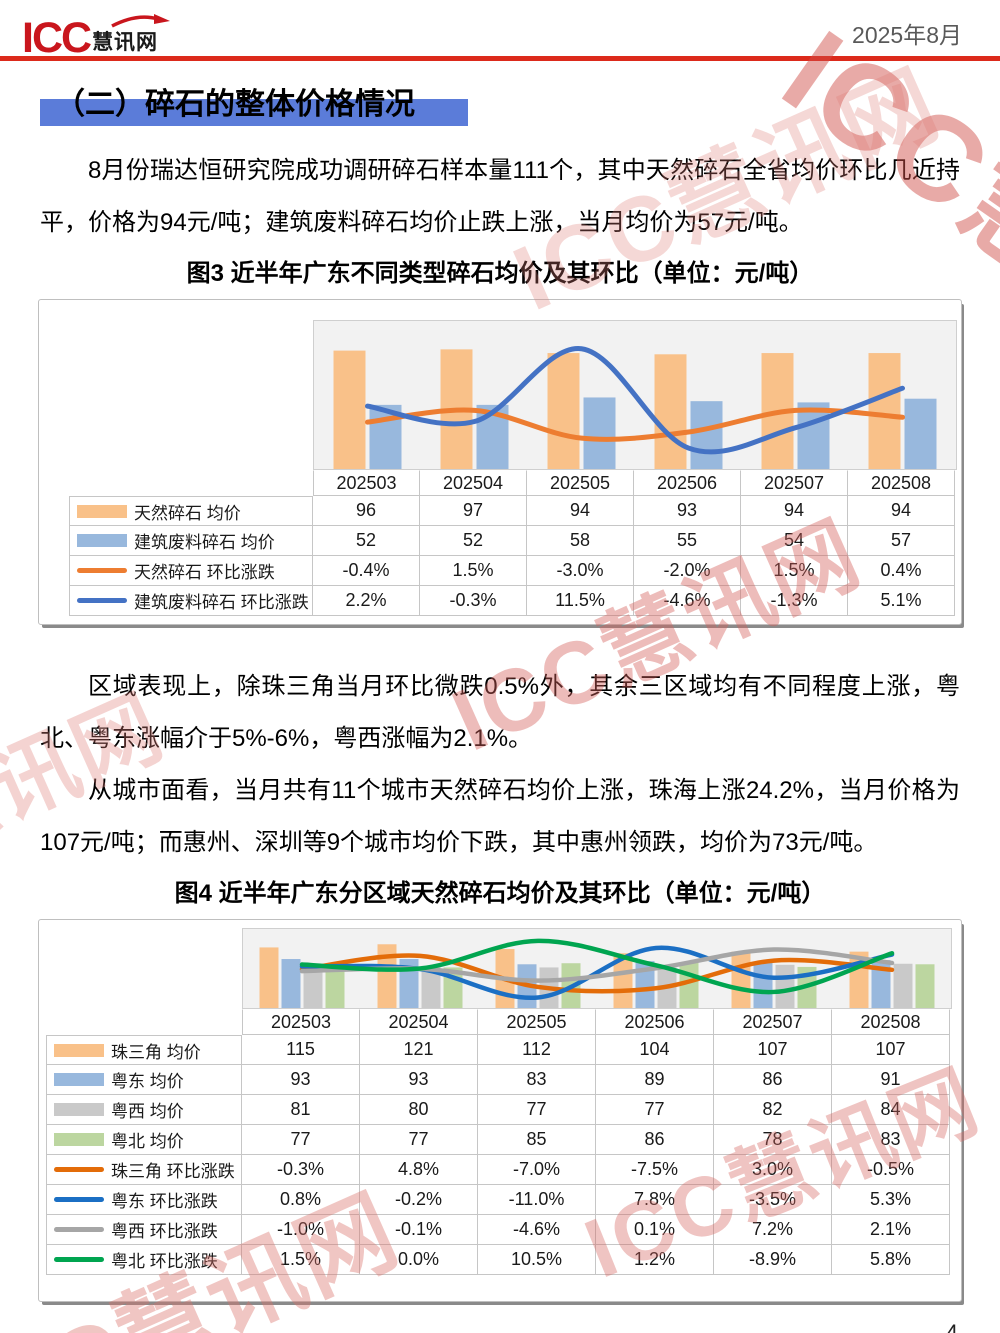  I want to click on value-cell: 83, so click(537, 1080).